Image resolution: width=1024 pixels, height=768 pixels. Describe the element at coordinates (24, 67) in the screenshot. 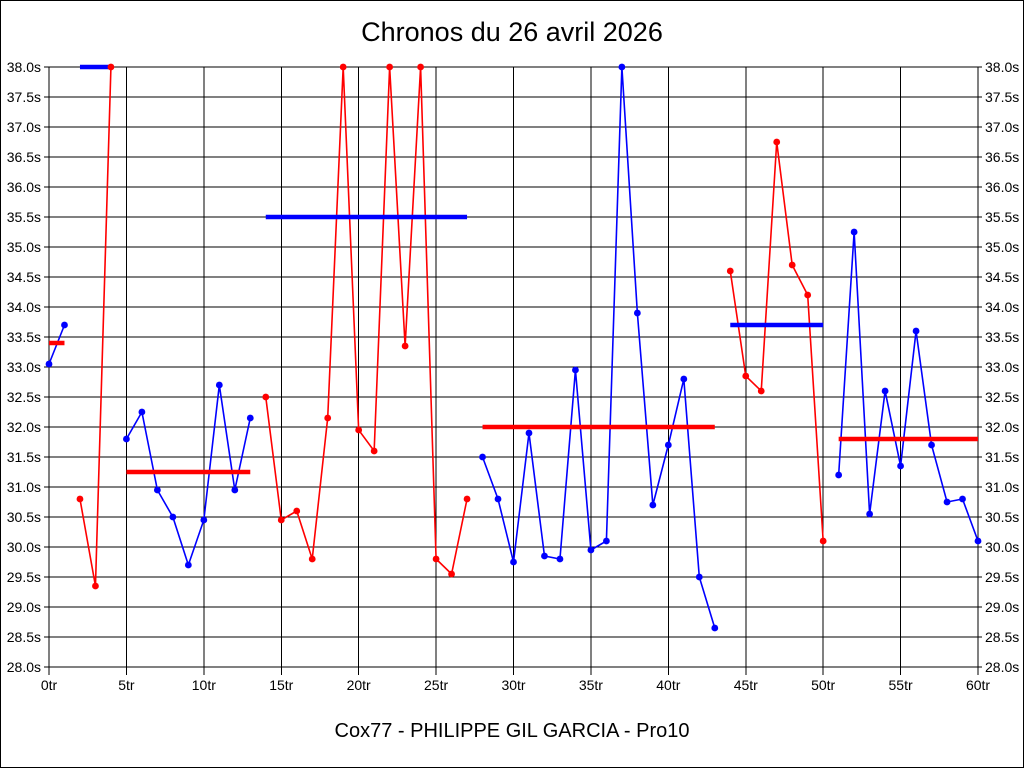

I see `y-tick-label-left: 38.0s` at that location.